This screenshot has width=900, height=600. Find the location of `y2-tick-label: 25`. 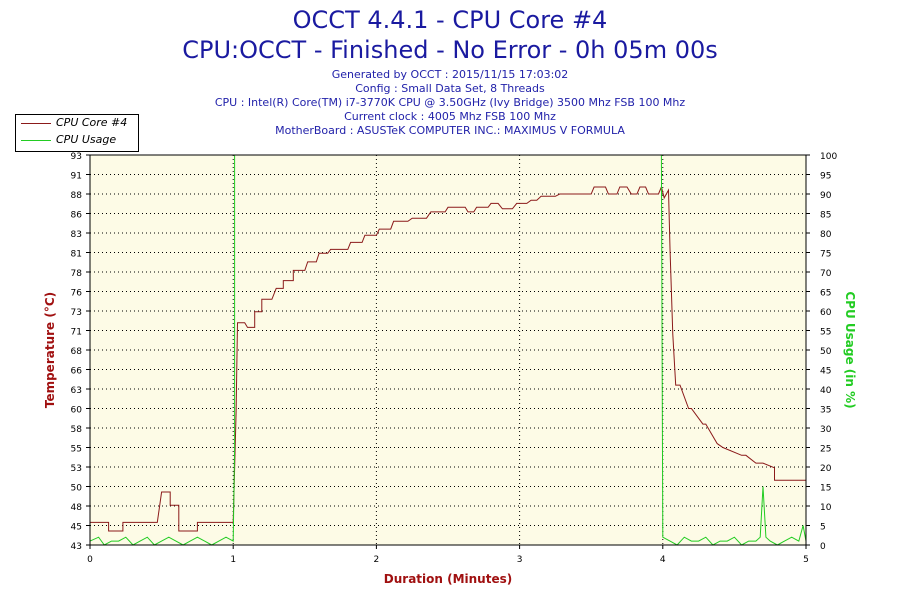

y2-tick-label: 25 is located at coordinates (825, 450).